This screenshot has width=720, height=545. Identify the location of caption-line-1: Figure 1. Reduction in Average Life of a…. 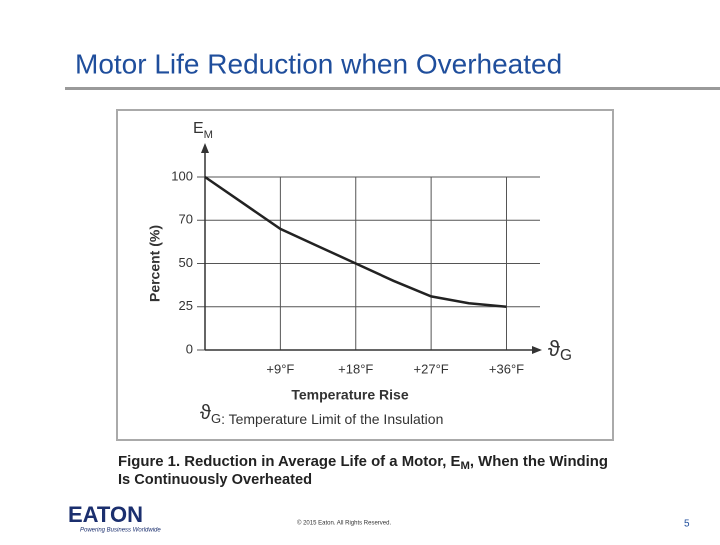
(363, 463).